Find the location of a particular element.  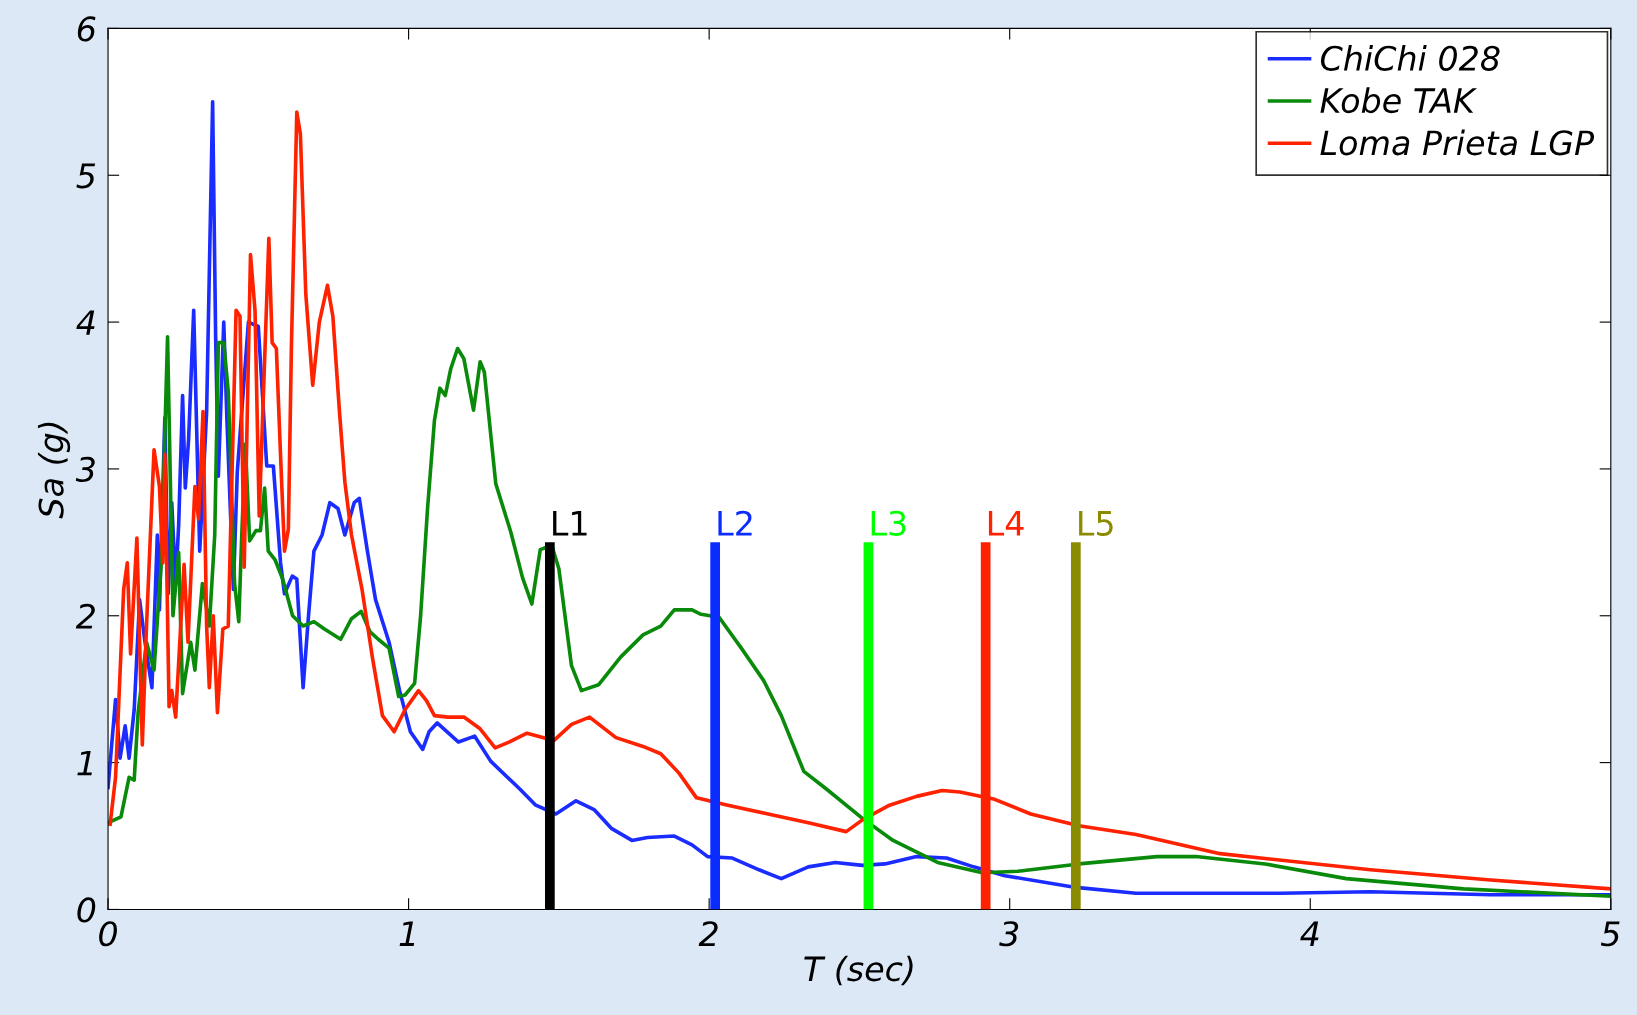

x-tick-label: 5 is located at coordinates (1610, 934).